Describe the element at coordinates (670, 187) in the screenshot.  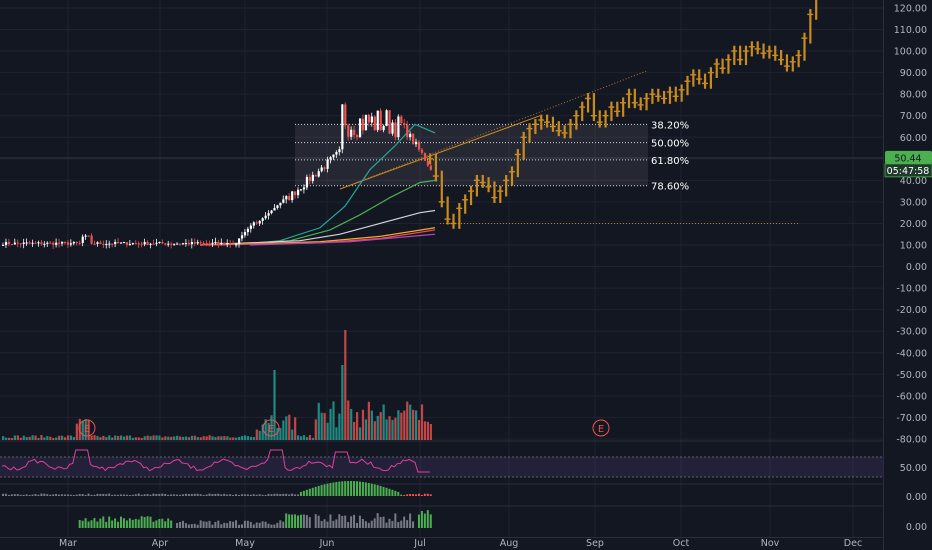
I see `fib-label: 78.60%` at that location.